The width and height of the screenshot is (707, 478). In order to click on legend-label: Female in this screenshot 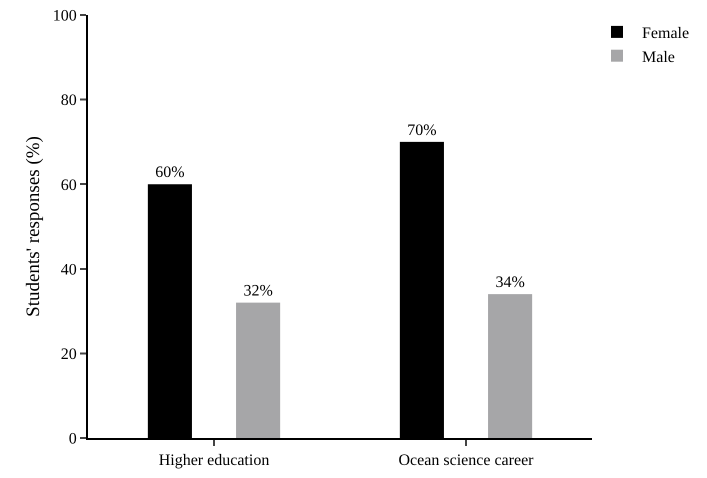, I will do `click(666, 33)`.